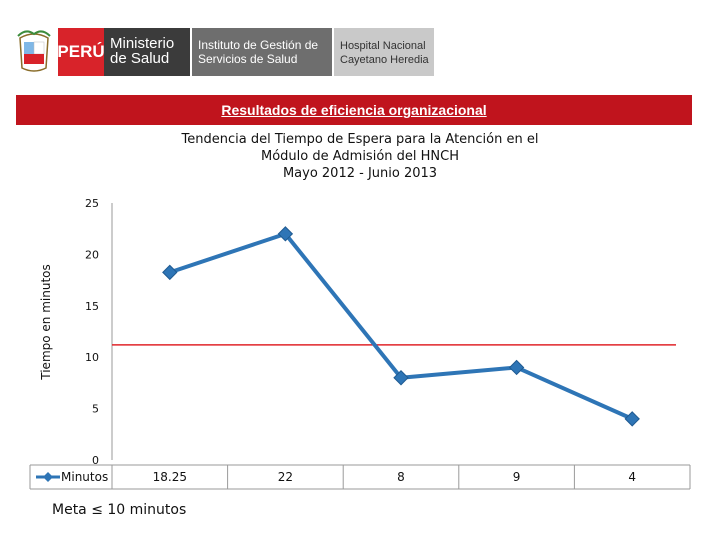  Describe the element at coordinates (632, 477) in the screenshot. I see `table-cell-value: 4` at that location.